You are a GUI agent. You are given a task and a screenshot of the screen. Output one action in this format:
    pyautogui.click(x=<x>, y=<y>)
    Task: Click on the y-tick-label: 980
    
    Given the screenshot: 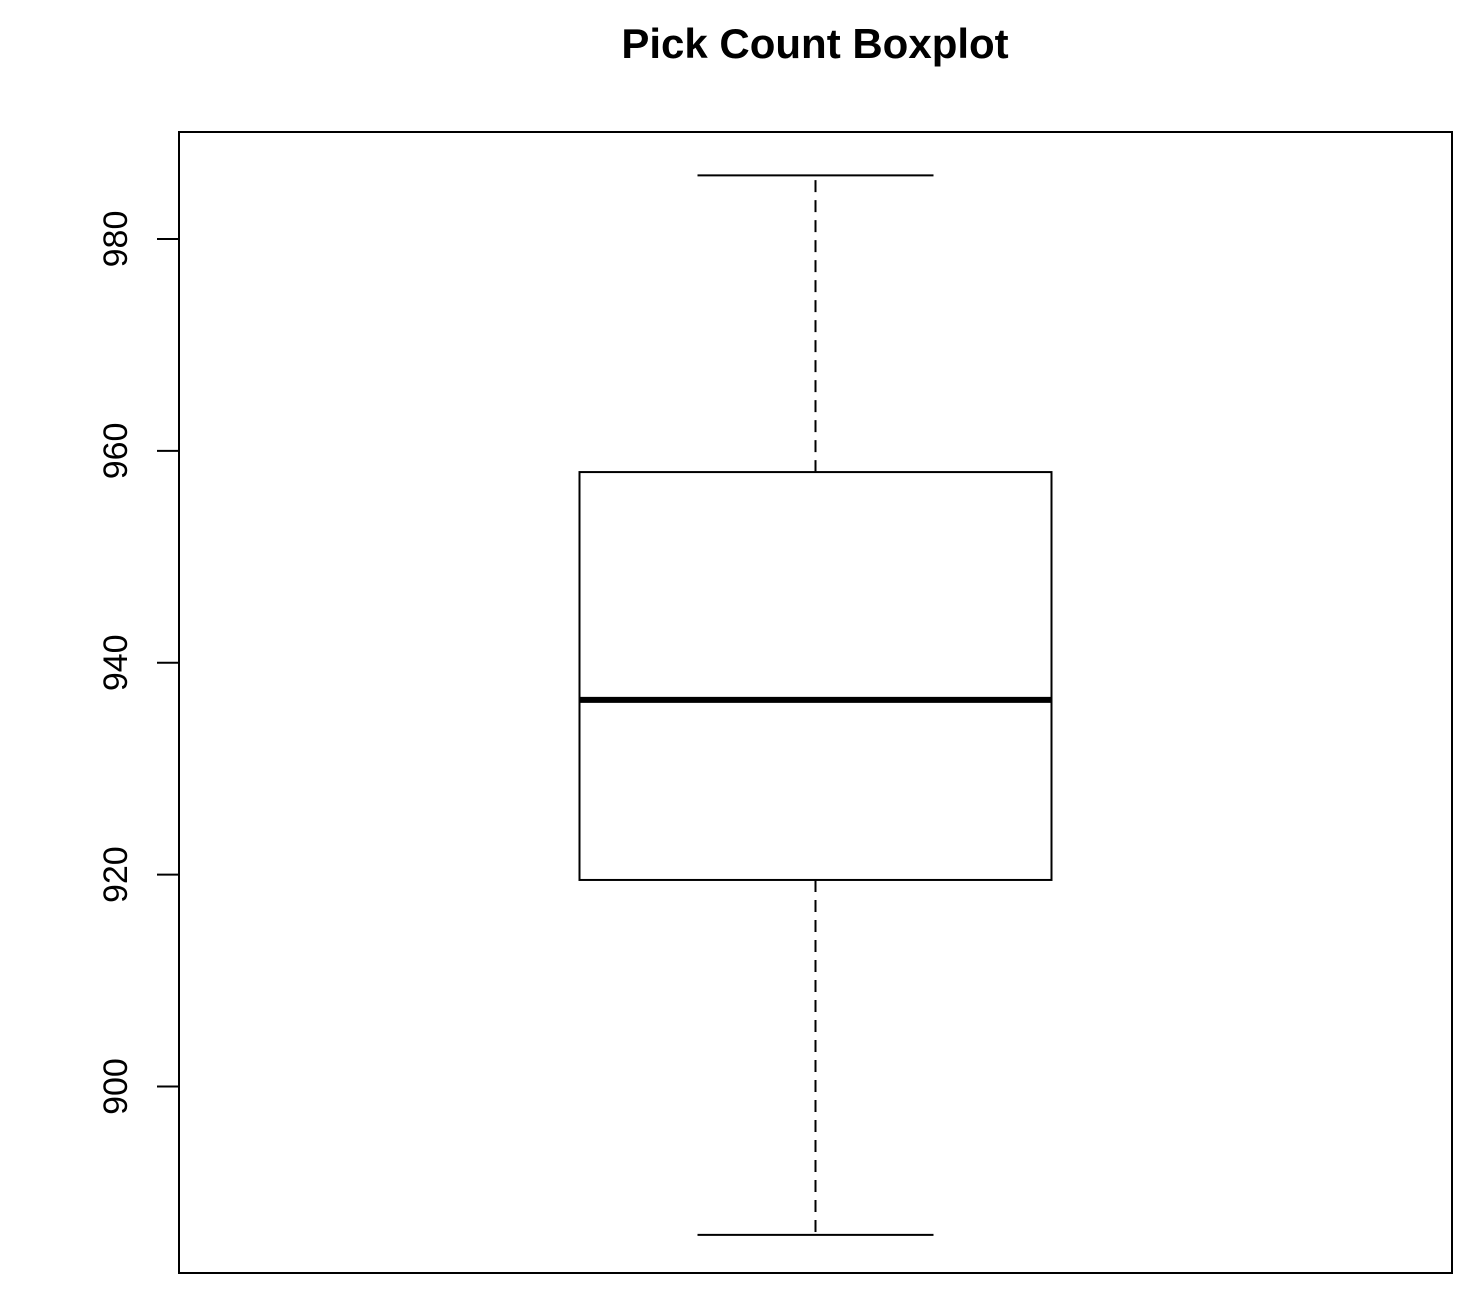 What is the action you would take?
    pyautogui.click(x=116, y=239)
    